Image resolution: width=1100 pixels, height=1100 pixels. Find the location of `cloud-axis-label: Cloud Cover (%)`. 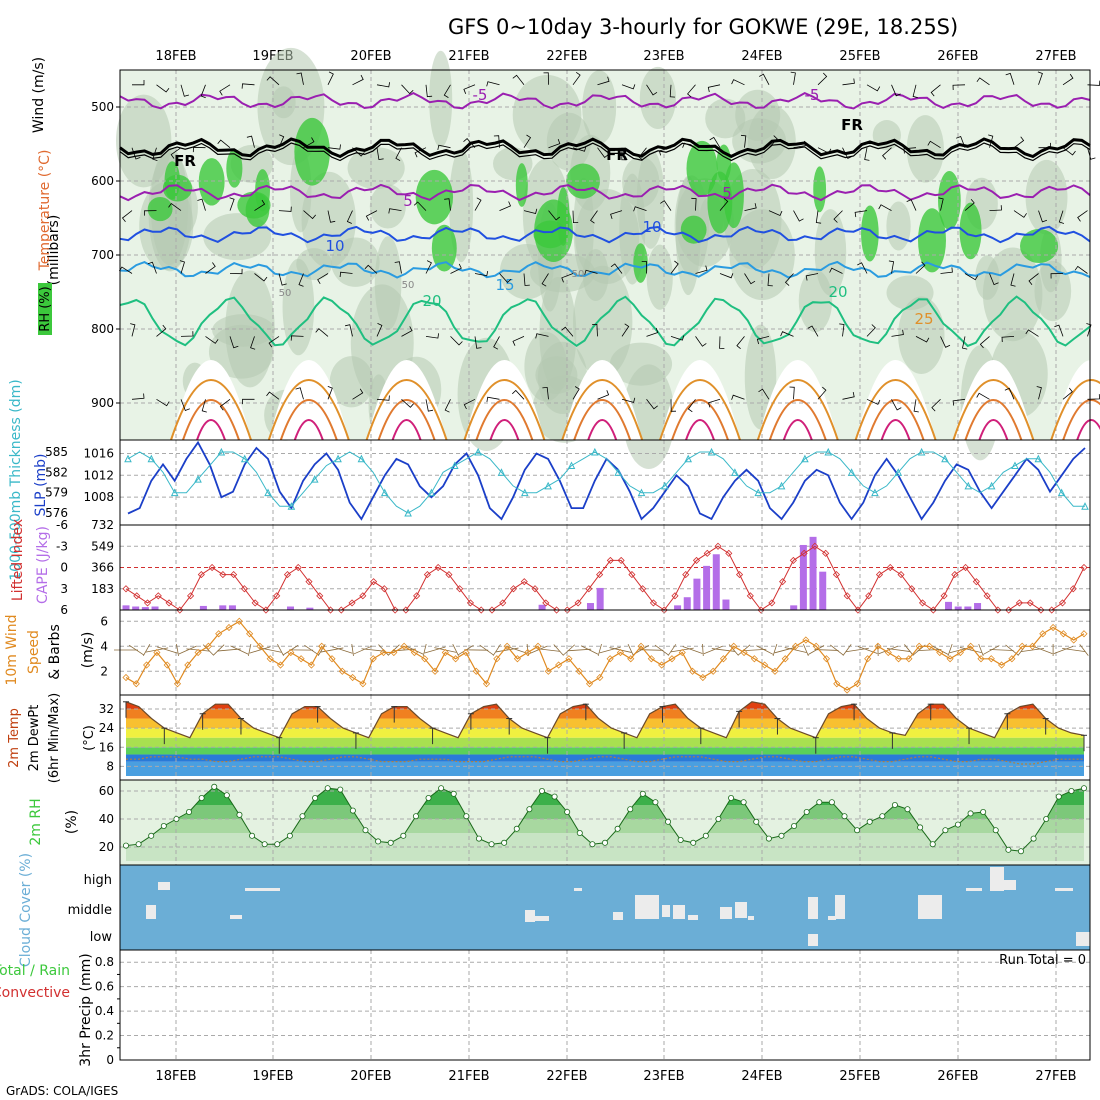

cloud-axis-label: Cloud Cover (%) is located at coordinates (26, 910).